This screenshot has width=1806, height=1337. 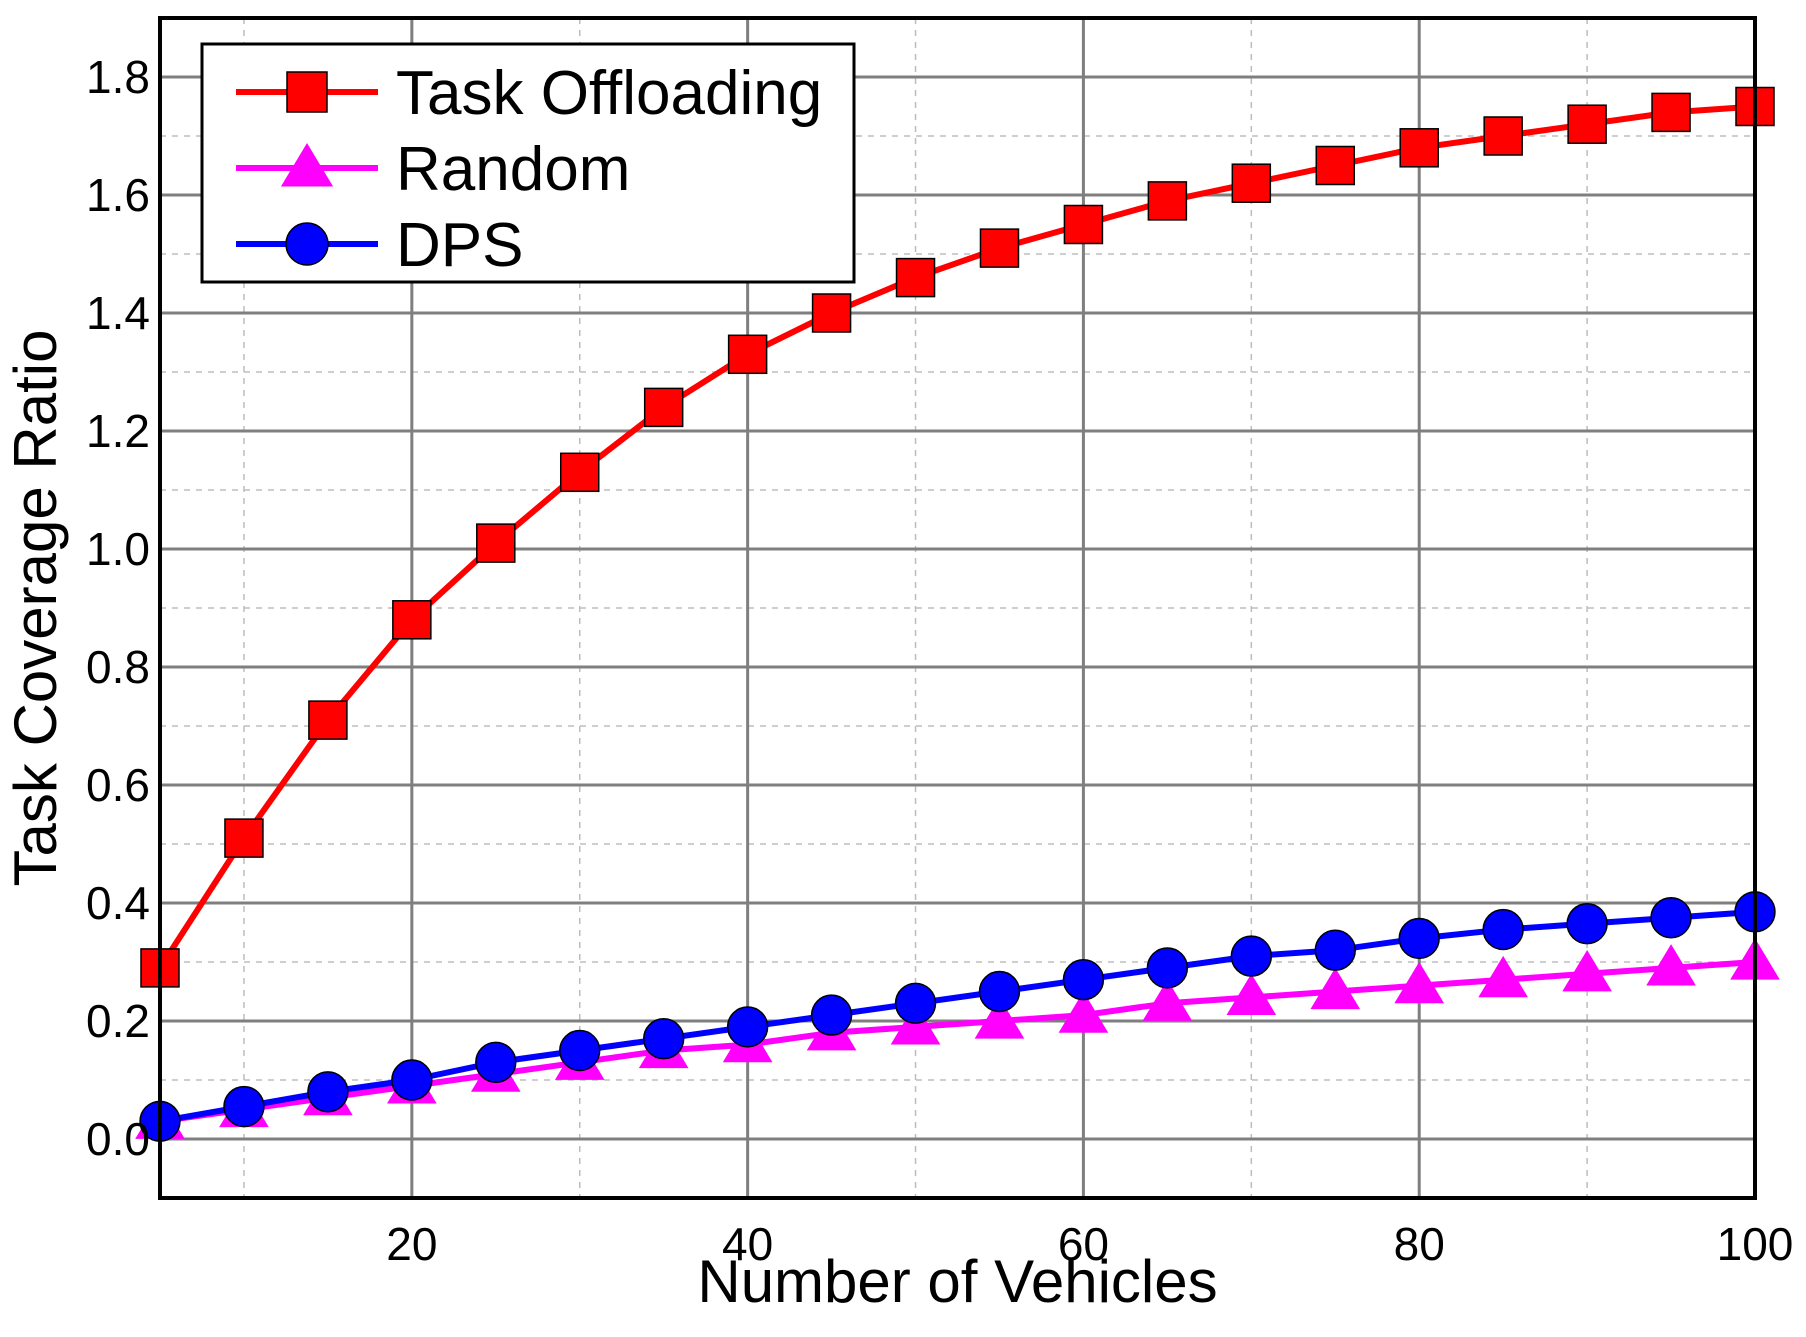 I want to click on legend-item: DPS, so click(x=379, y=245).